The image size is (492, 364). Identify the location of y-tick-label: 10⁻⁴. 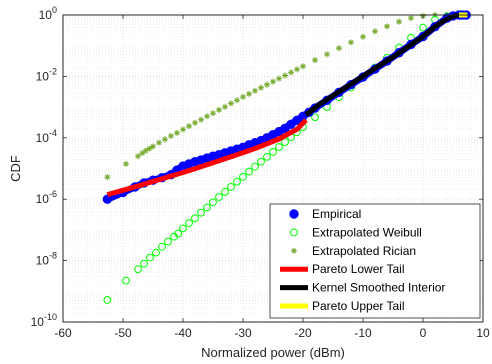
(46, 136).